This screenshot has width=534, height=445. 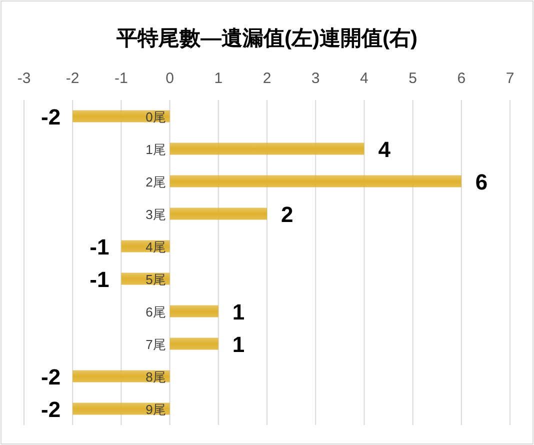 I want to click on x-tick-label: -1, so click(x=121, y=78).